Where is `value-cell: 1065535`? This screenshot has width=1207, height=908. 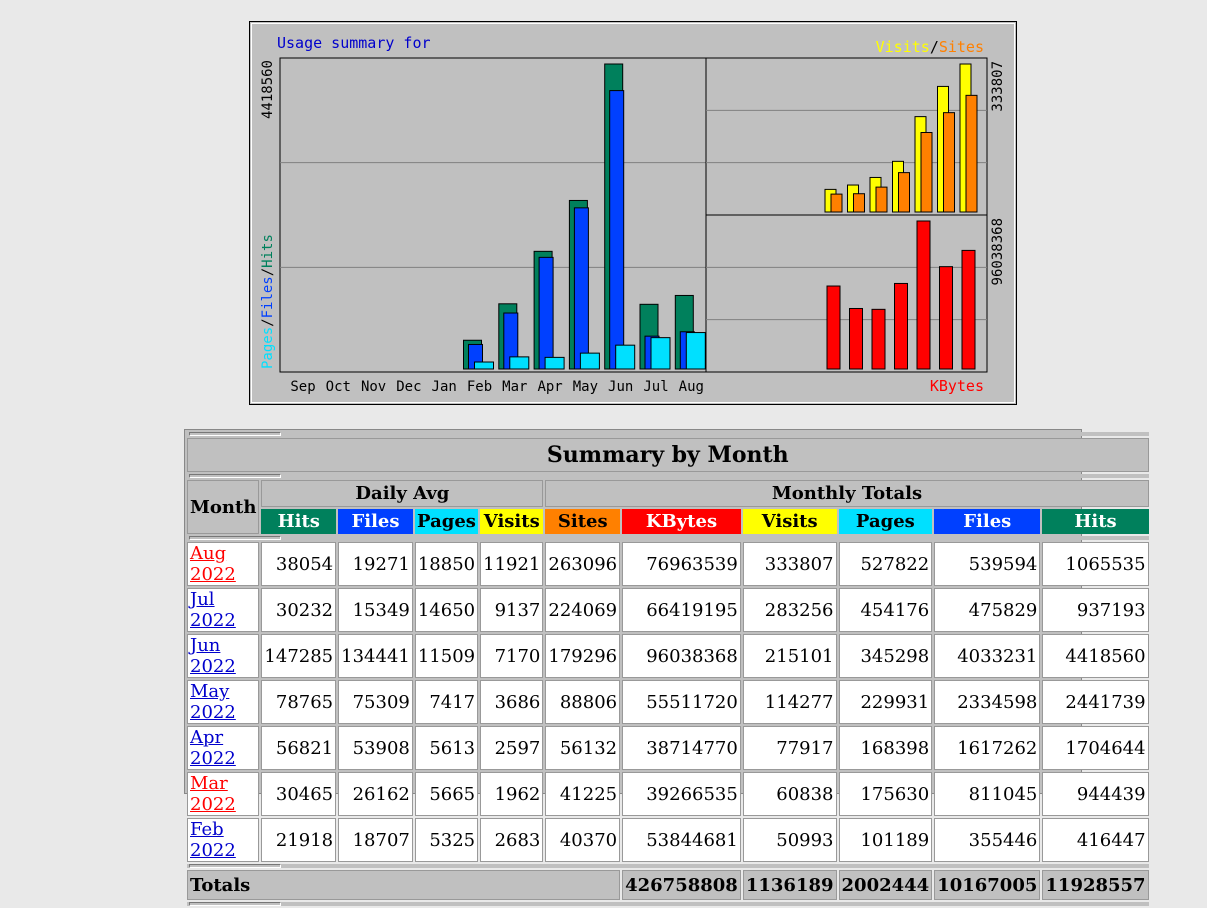 value-cell: 1065535 is located at coordinates (1095, 564).